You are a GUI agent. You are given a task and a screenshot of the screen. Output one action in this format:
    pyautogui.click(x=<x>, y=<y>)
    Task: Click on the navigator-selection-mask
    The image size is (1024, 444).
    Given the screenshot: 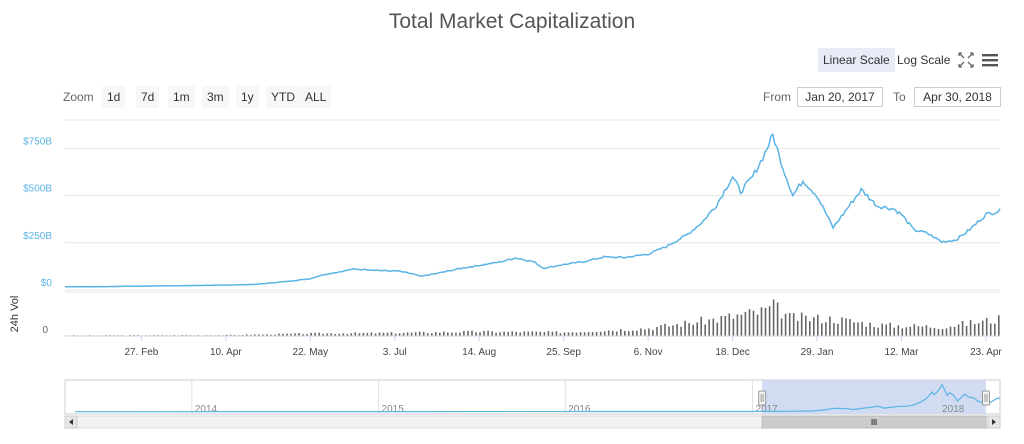 What is the action you would take?
    pyautogui.click(x=874, y=397)
    